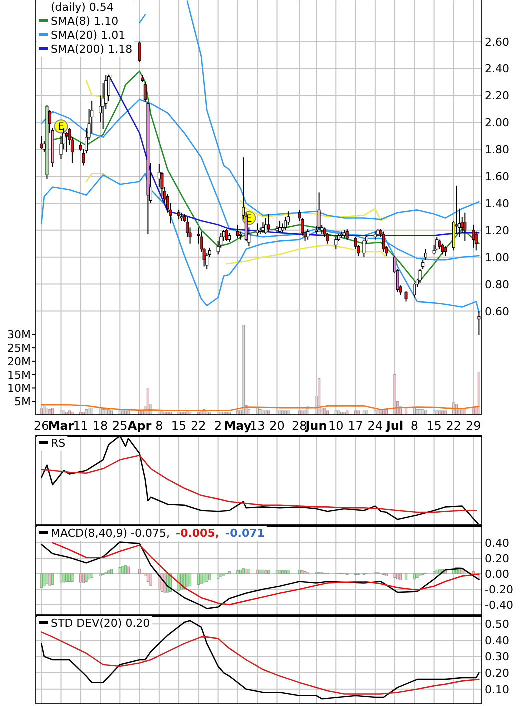 This screenshot has width=526, height=706. What do you see at coordinates (19, 335) in the screenshot?
I see `y2-tick-label: 30M` at bounding box center [19, 335].